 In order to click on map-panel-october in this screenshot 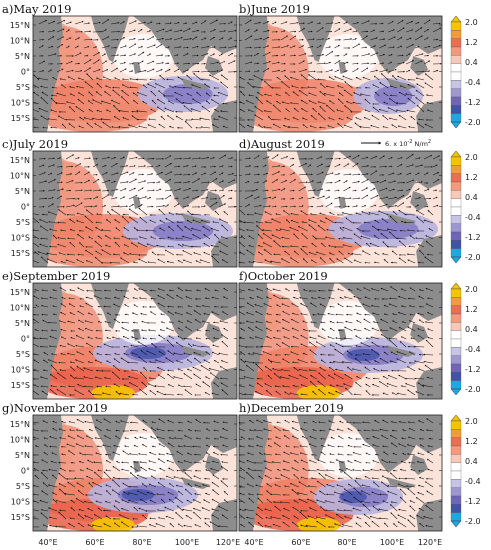, I will do `click(340, 341)`.